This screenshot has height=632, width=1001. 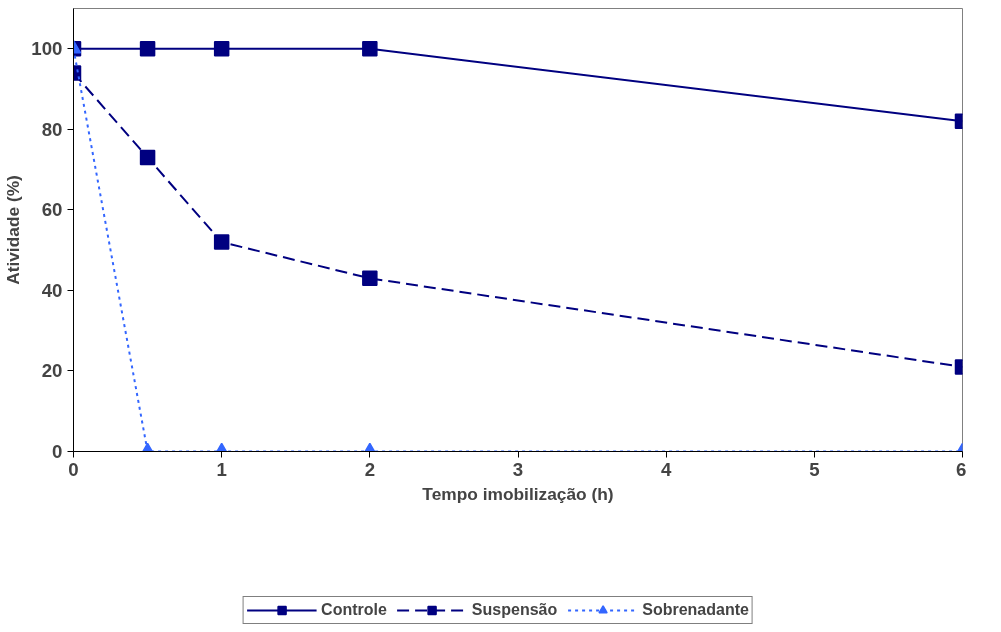 I want to click on y-tick-label: 40, so click(x=52, y=290).